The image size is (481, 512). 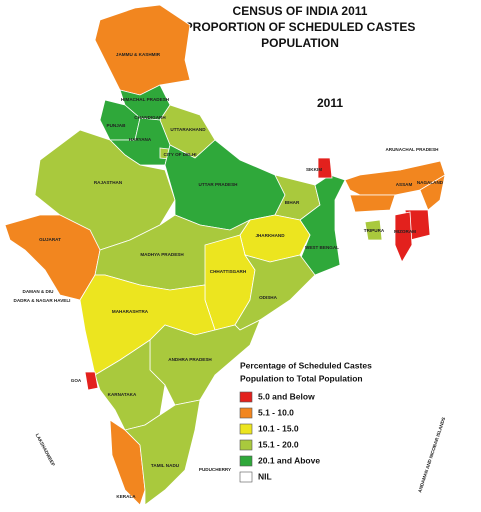 What do you see at coordinates (45, 450) in the screenshot?
I see `place-label: LAKSHADWEEP` at bounding box center [45, 450].